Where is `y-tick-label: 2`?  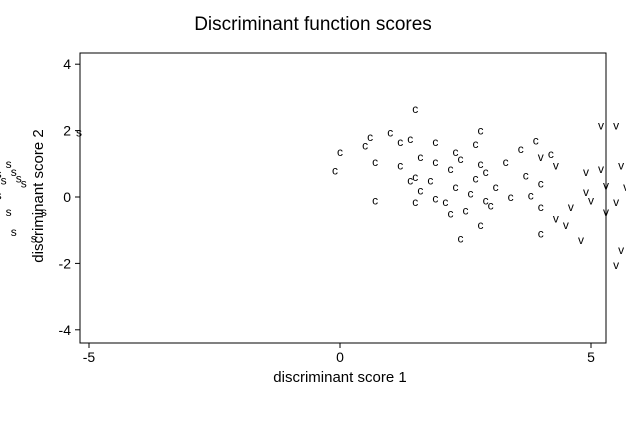
y-tick-label: 2 is located at coordinates (67, 131).